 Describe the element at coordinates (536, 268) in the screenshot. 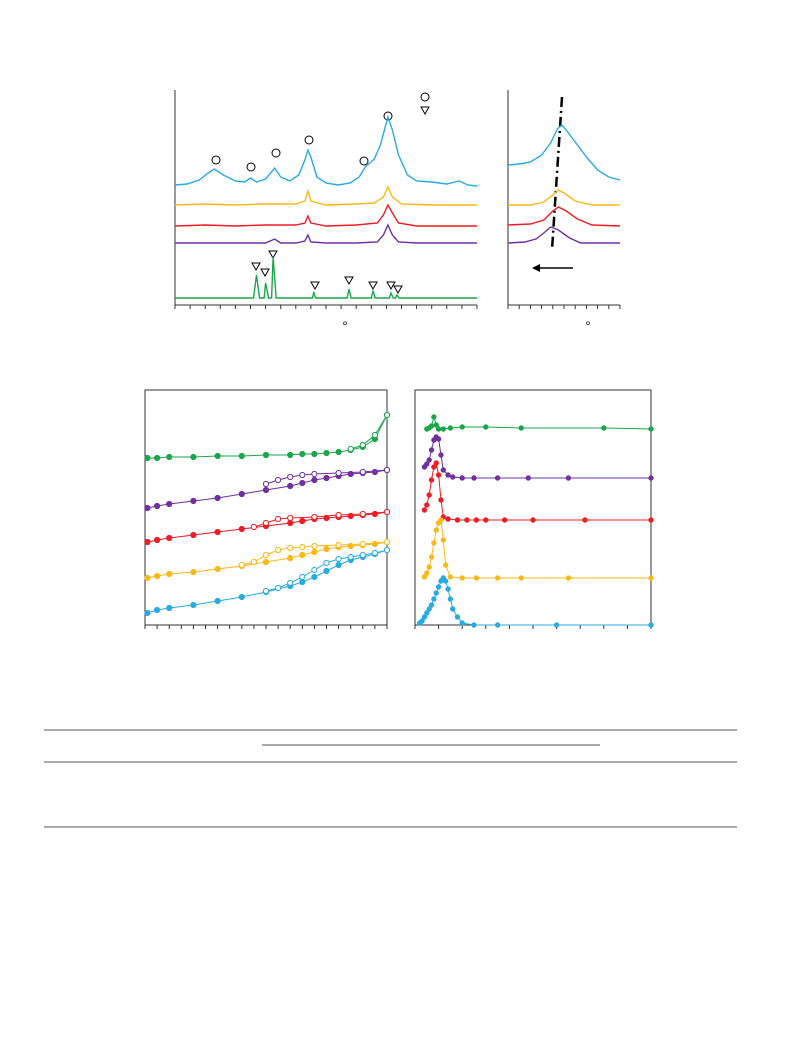

I see `arrow-head` at that location.